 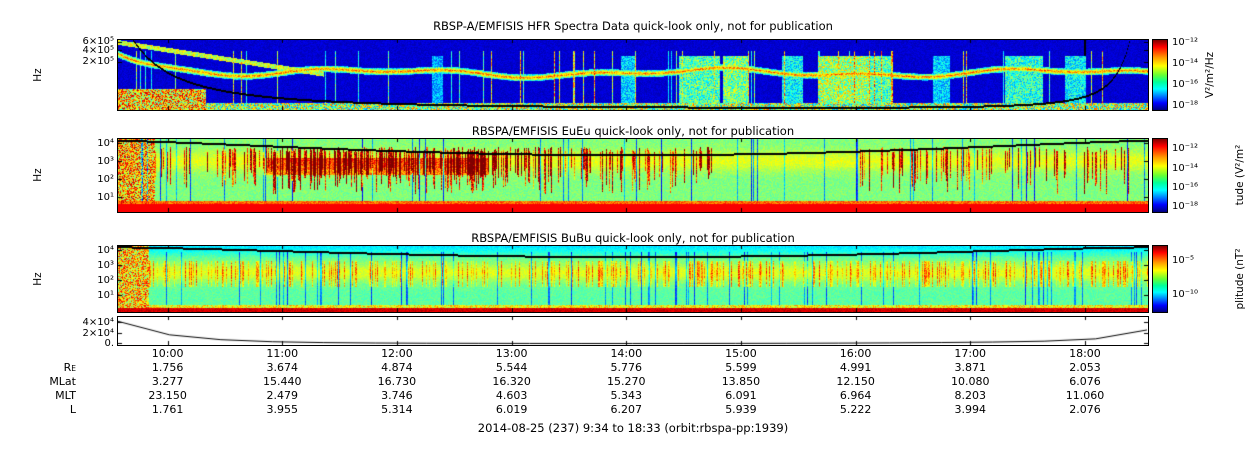 What do you see at coordinates (1085, 353) in the screenshot?
I see `time-tick-label: 18:00` at bounding box center [1085, 353].